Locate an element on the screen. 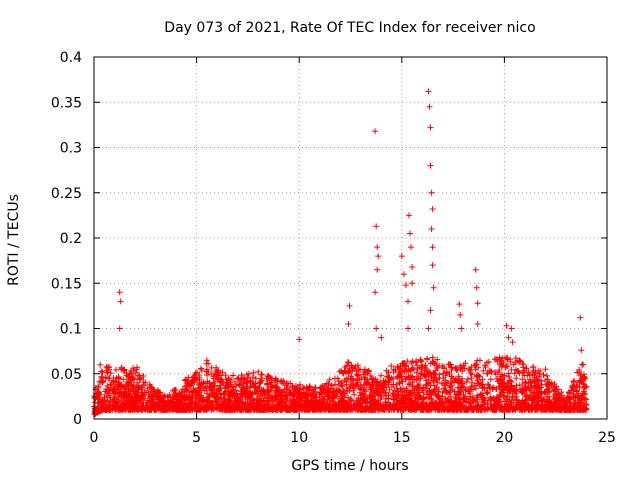 The image size is (640, 480). x-axis-label: GPS time / hours is located at coordinates (349, 466).